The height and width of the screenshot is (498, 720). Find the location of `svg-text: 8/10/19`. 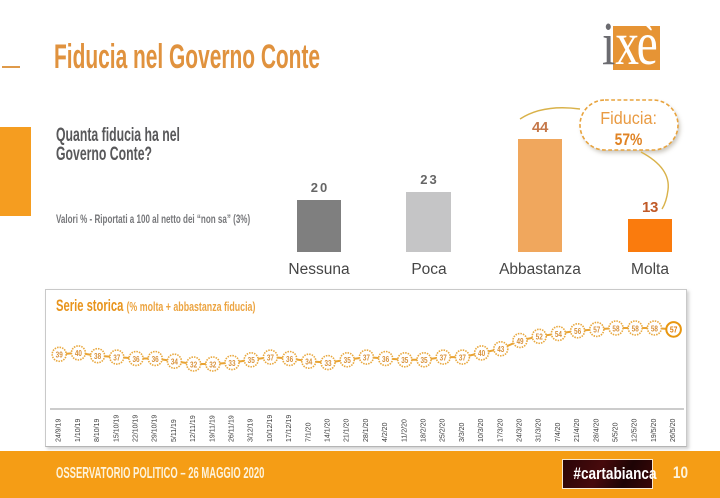

svg-text: 8/10/19 is located at coordinates (97, 430).